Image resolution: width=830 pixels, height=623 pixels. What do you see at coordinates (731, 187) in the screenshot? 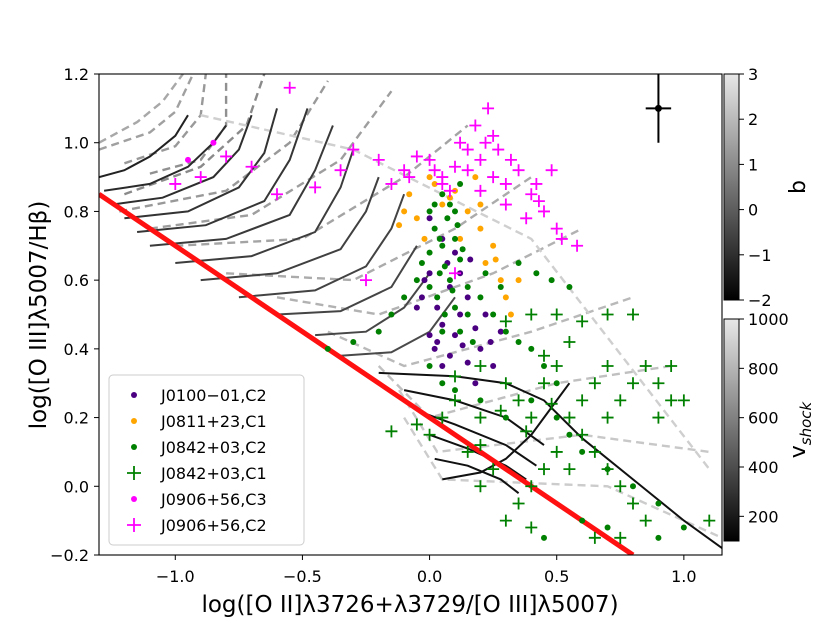
I see `colorbar-strip` at bounding box center [731, 187].